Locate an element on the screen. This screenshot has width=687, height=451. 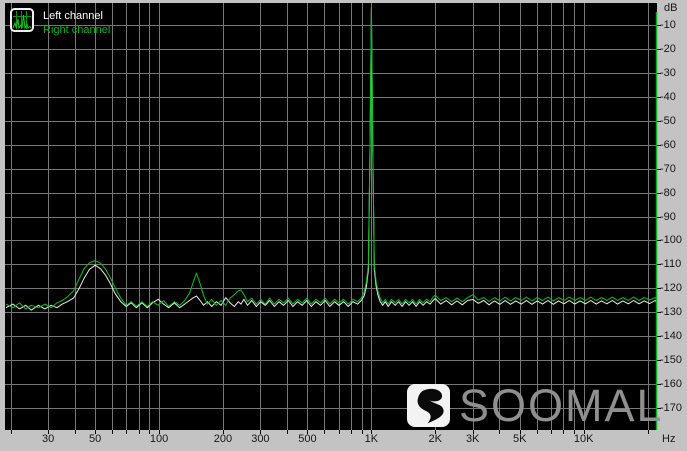
y-tick-label: -130 is located at coordinates (671, 312).